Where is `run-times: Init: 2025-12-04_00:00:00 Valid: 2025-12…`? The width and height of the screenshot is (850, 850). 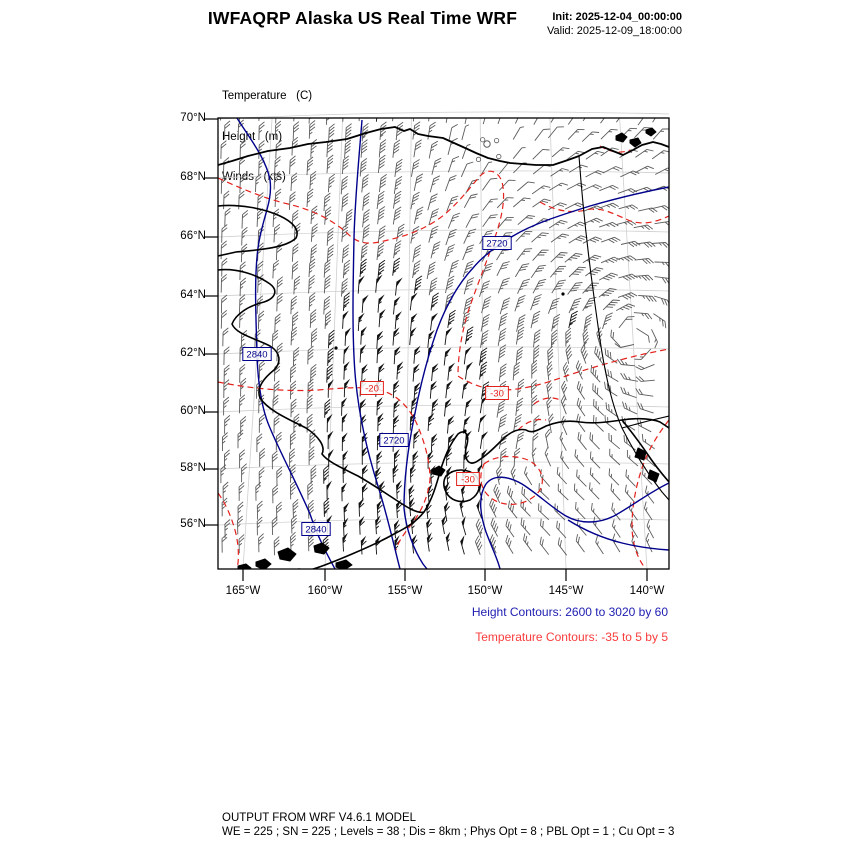
run-times: Init: 2025-12-04_00:00:00 Valid: 2025-12… is located at coordinates (614, 24).